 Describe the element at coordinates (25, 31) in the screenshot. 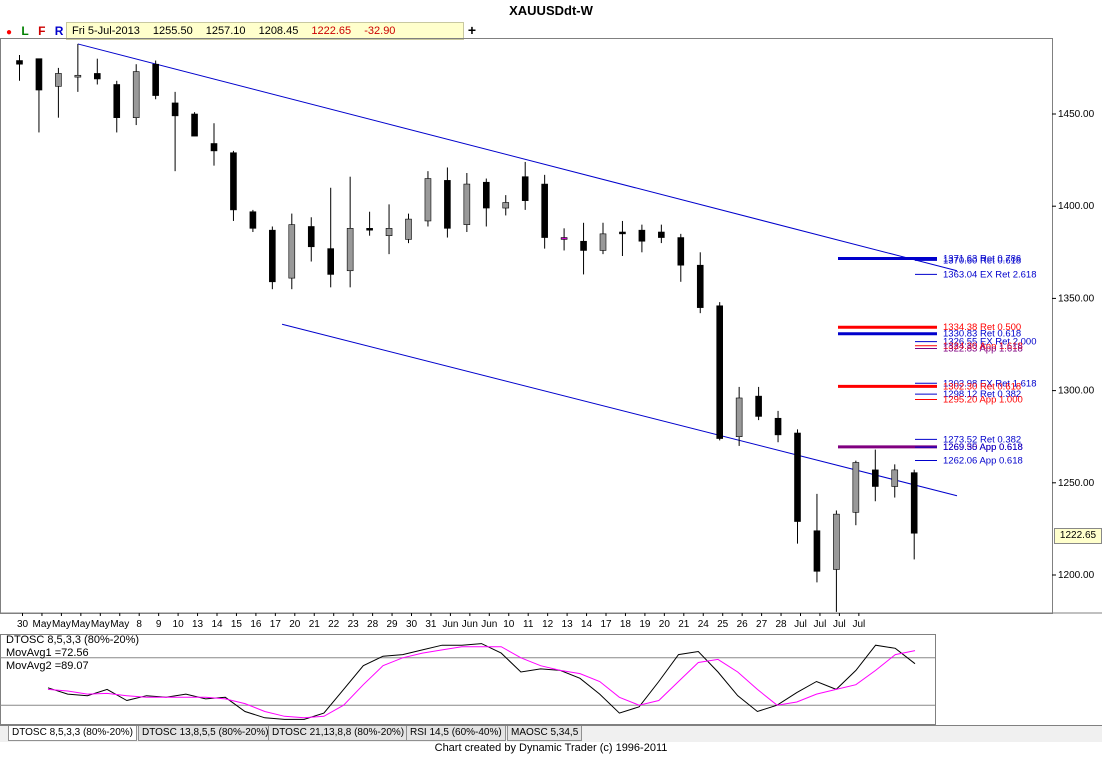

I see `toolbar-button-l: L` at that location.